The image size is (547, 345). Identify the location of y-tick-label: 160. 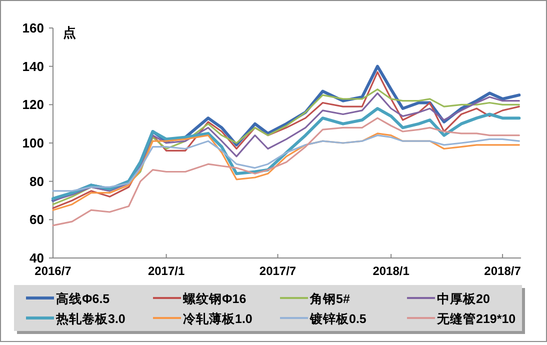
(33, 28).